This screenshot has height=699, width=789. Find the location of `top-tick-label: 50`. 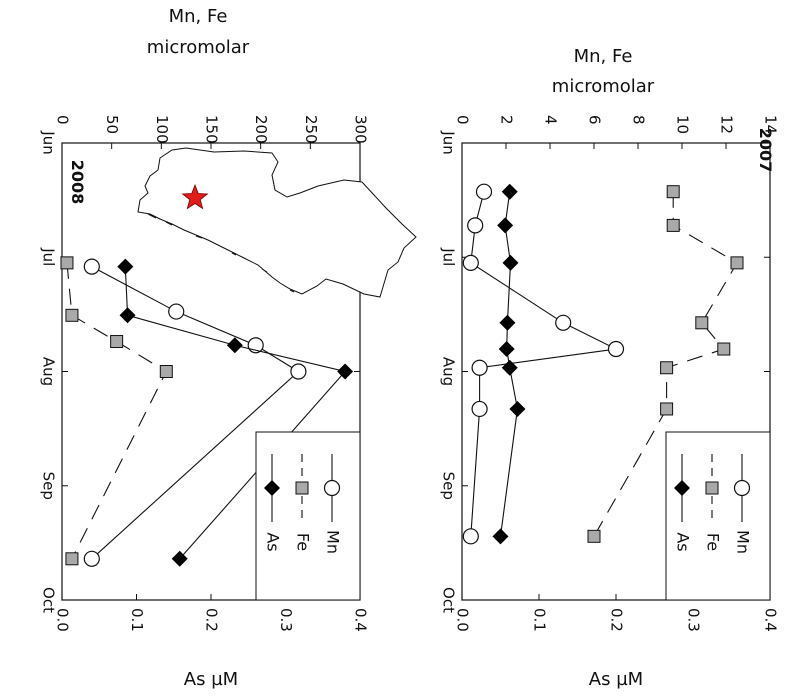

top-tick-label: 50 is located at coordinates (112, 124).